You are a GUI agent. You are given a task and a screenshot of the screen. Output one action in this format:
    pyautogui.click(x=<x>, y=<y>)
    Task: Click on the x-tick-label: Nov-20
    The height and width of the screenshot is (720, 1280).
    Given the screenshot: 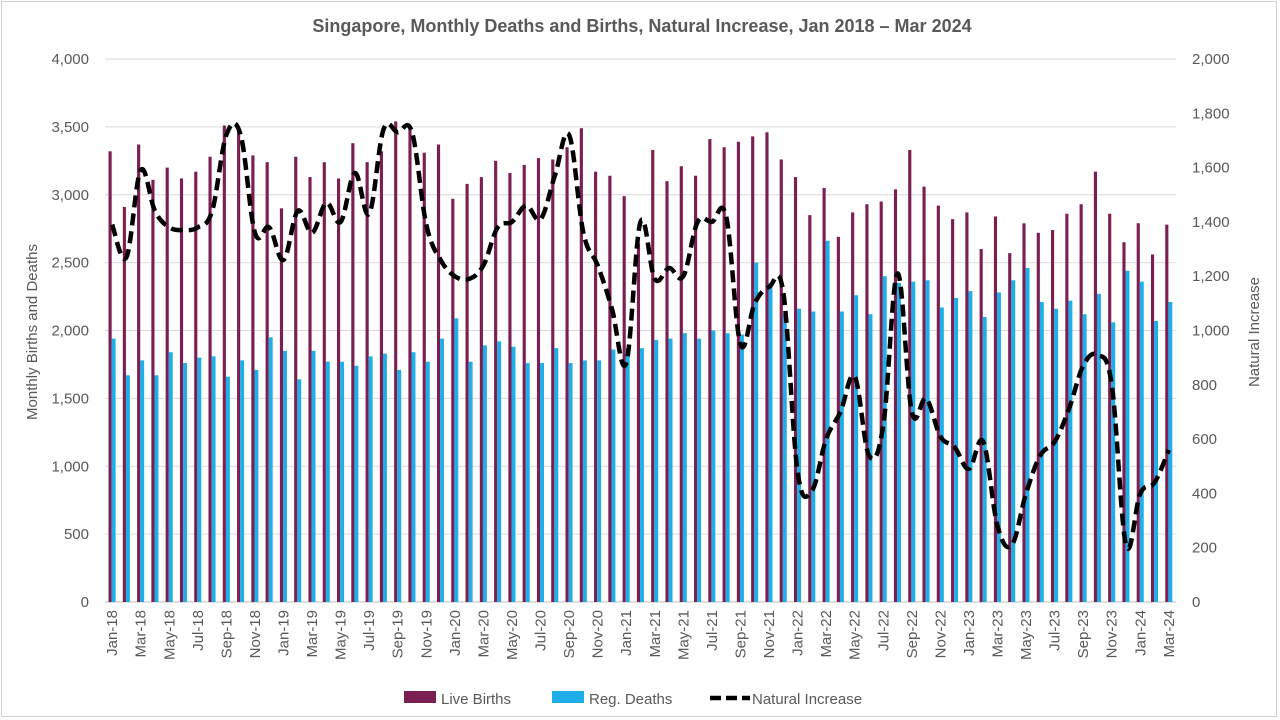 What is the action you would take?
    pyautogui.click(x=598, y=634)
    